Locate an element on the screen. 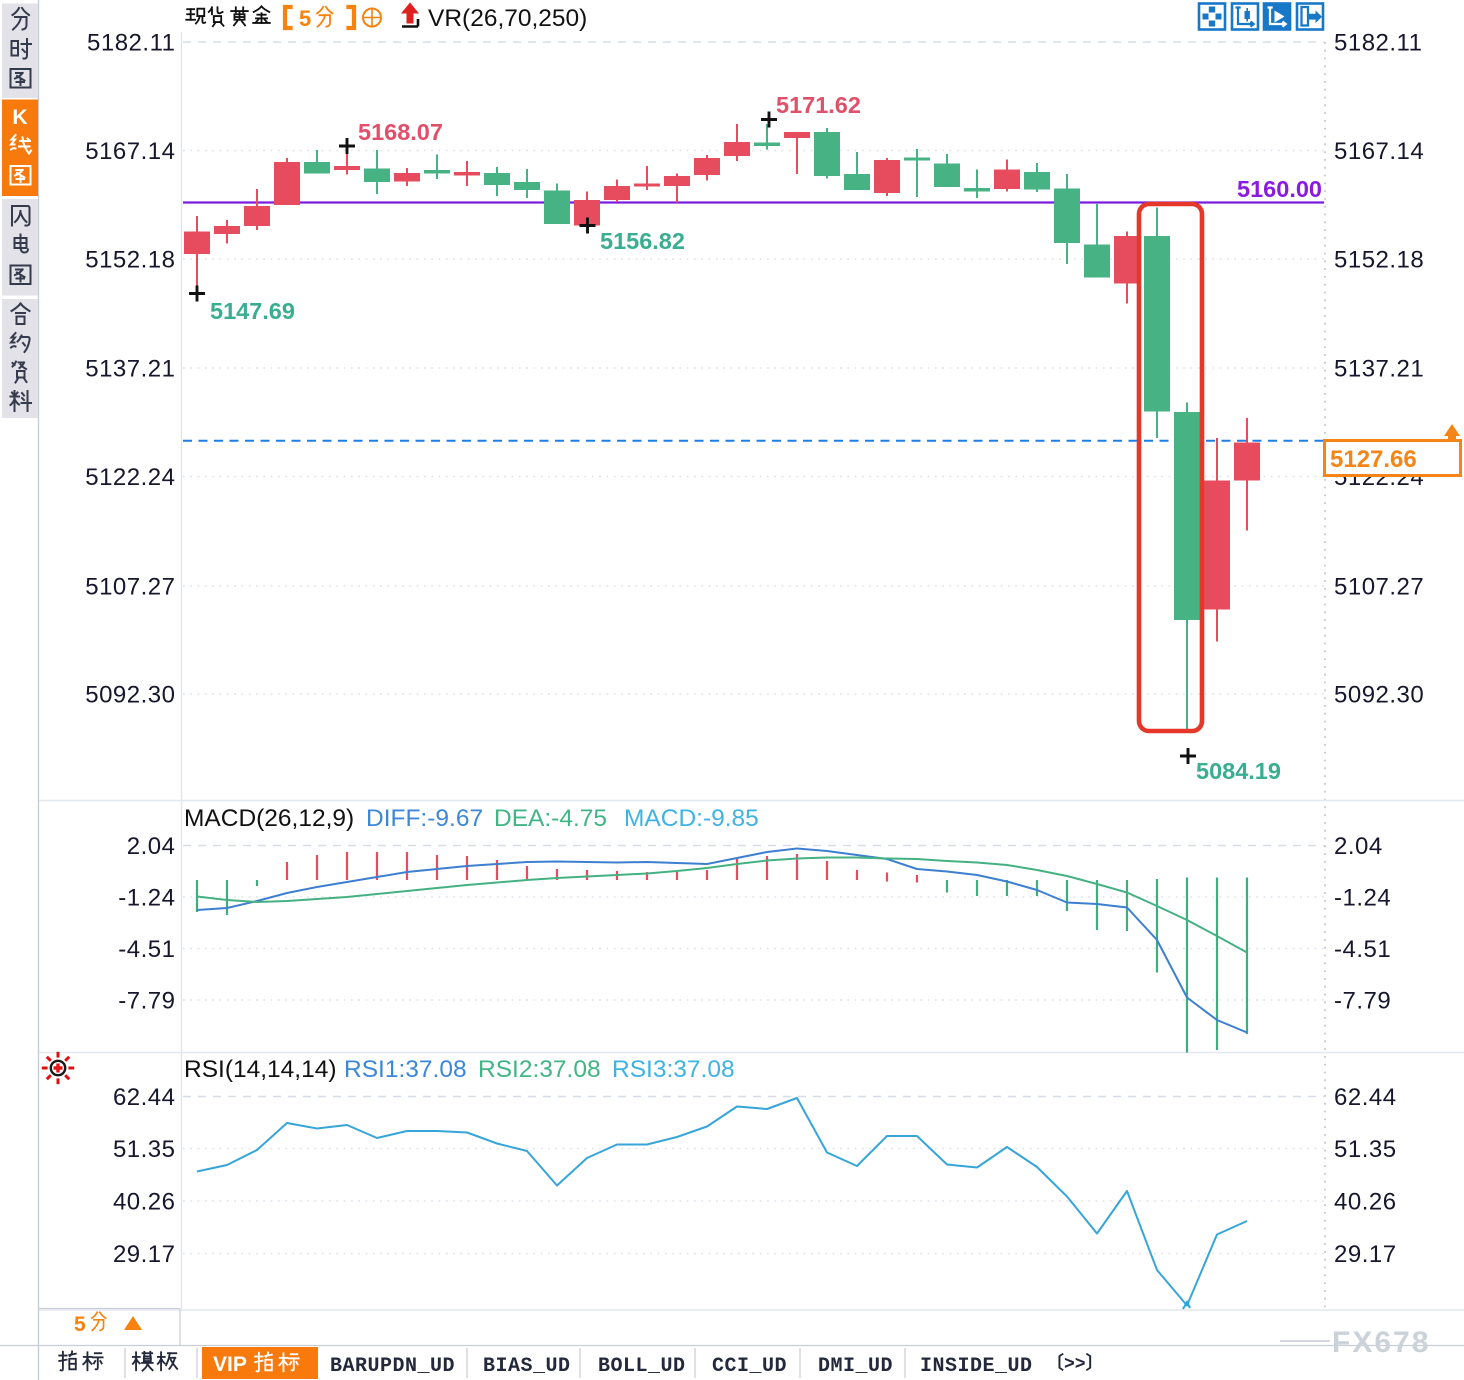 This screenshot has height=1380, width=1464. svg-text: 5084.19 is located at coordinates (1238, 771).